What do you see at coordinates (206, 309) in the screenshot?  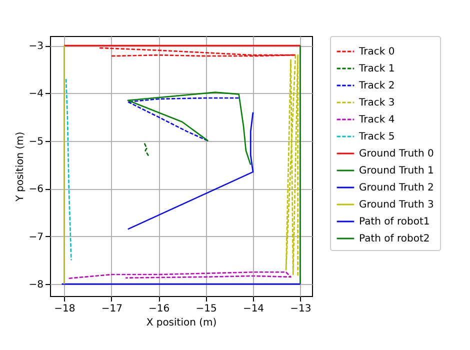 I see `x-tick-label: −15` at bounding box center [206, 309].